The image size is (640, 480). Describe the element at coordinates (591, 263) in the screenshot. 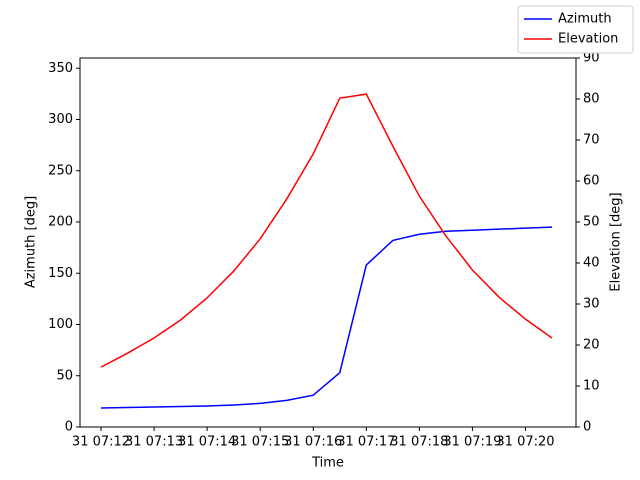

I see `y2-tick-label: 40` at that location.